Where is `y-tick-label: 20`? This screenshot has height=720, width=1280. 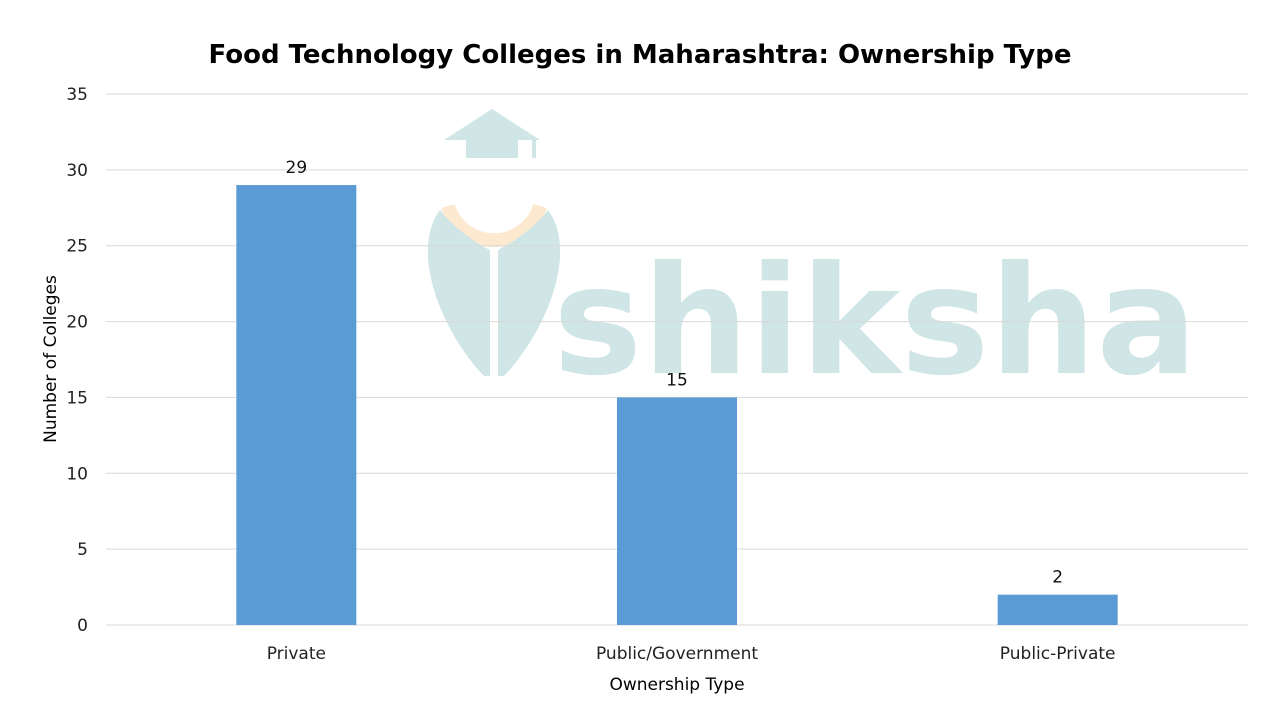 y-tick-label: 20 is located at coordinates (77, 323).